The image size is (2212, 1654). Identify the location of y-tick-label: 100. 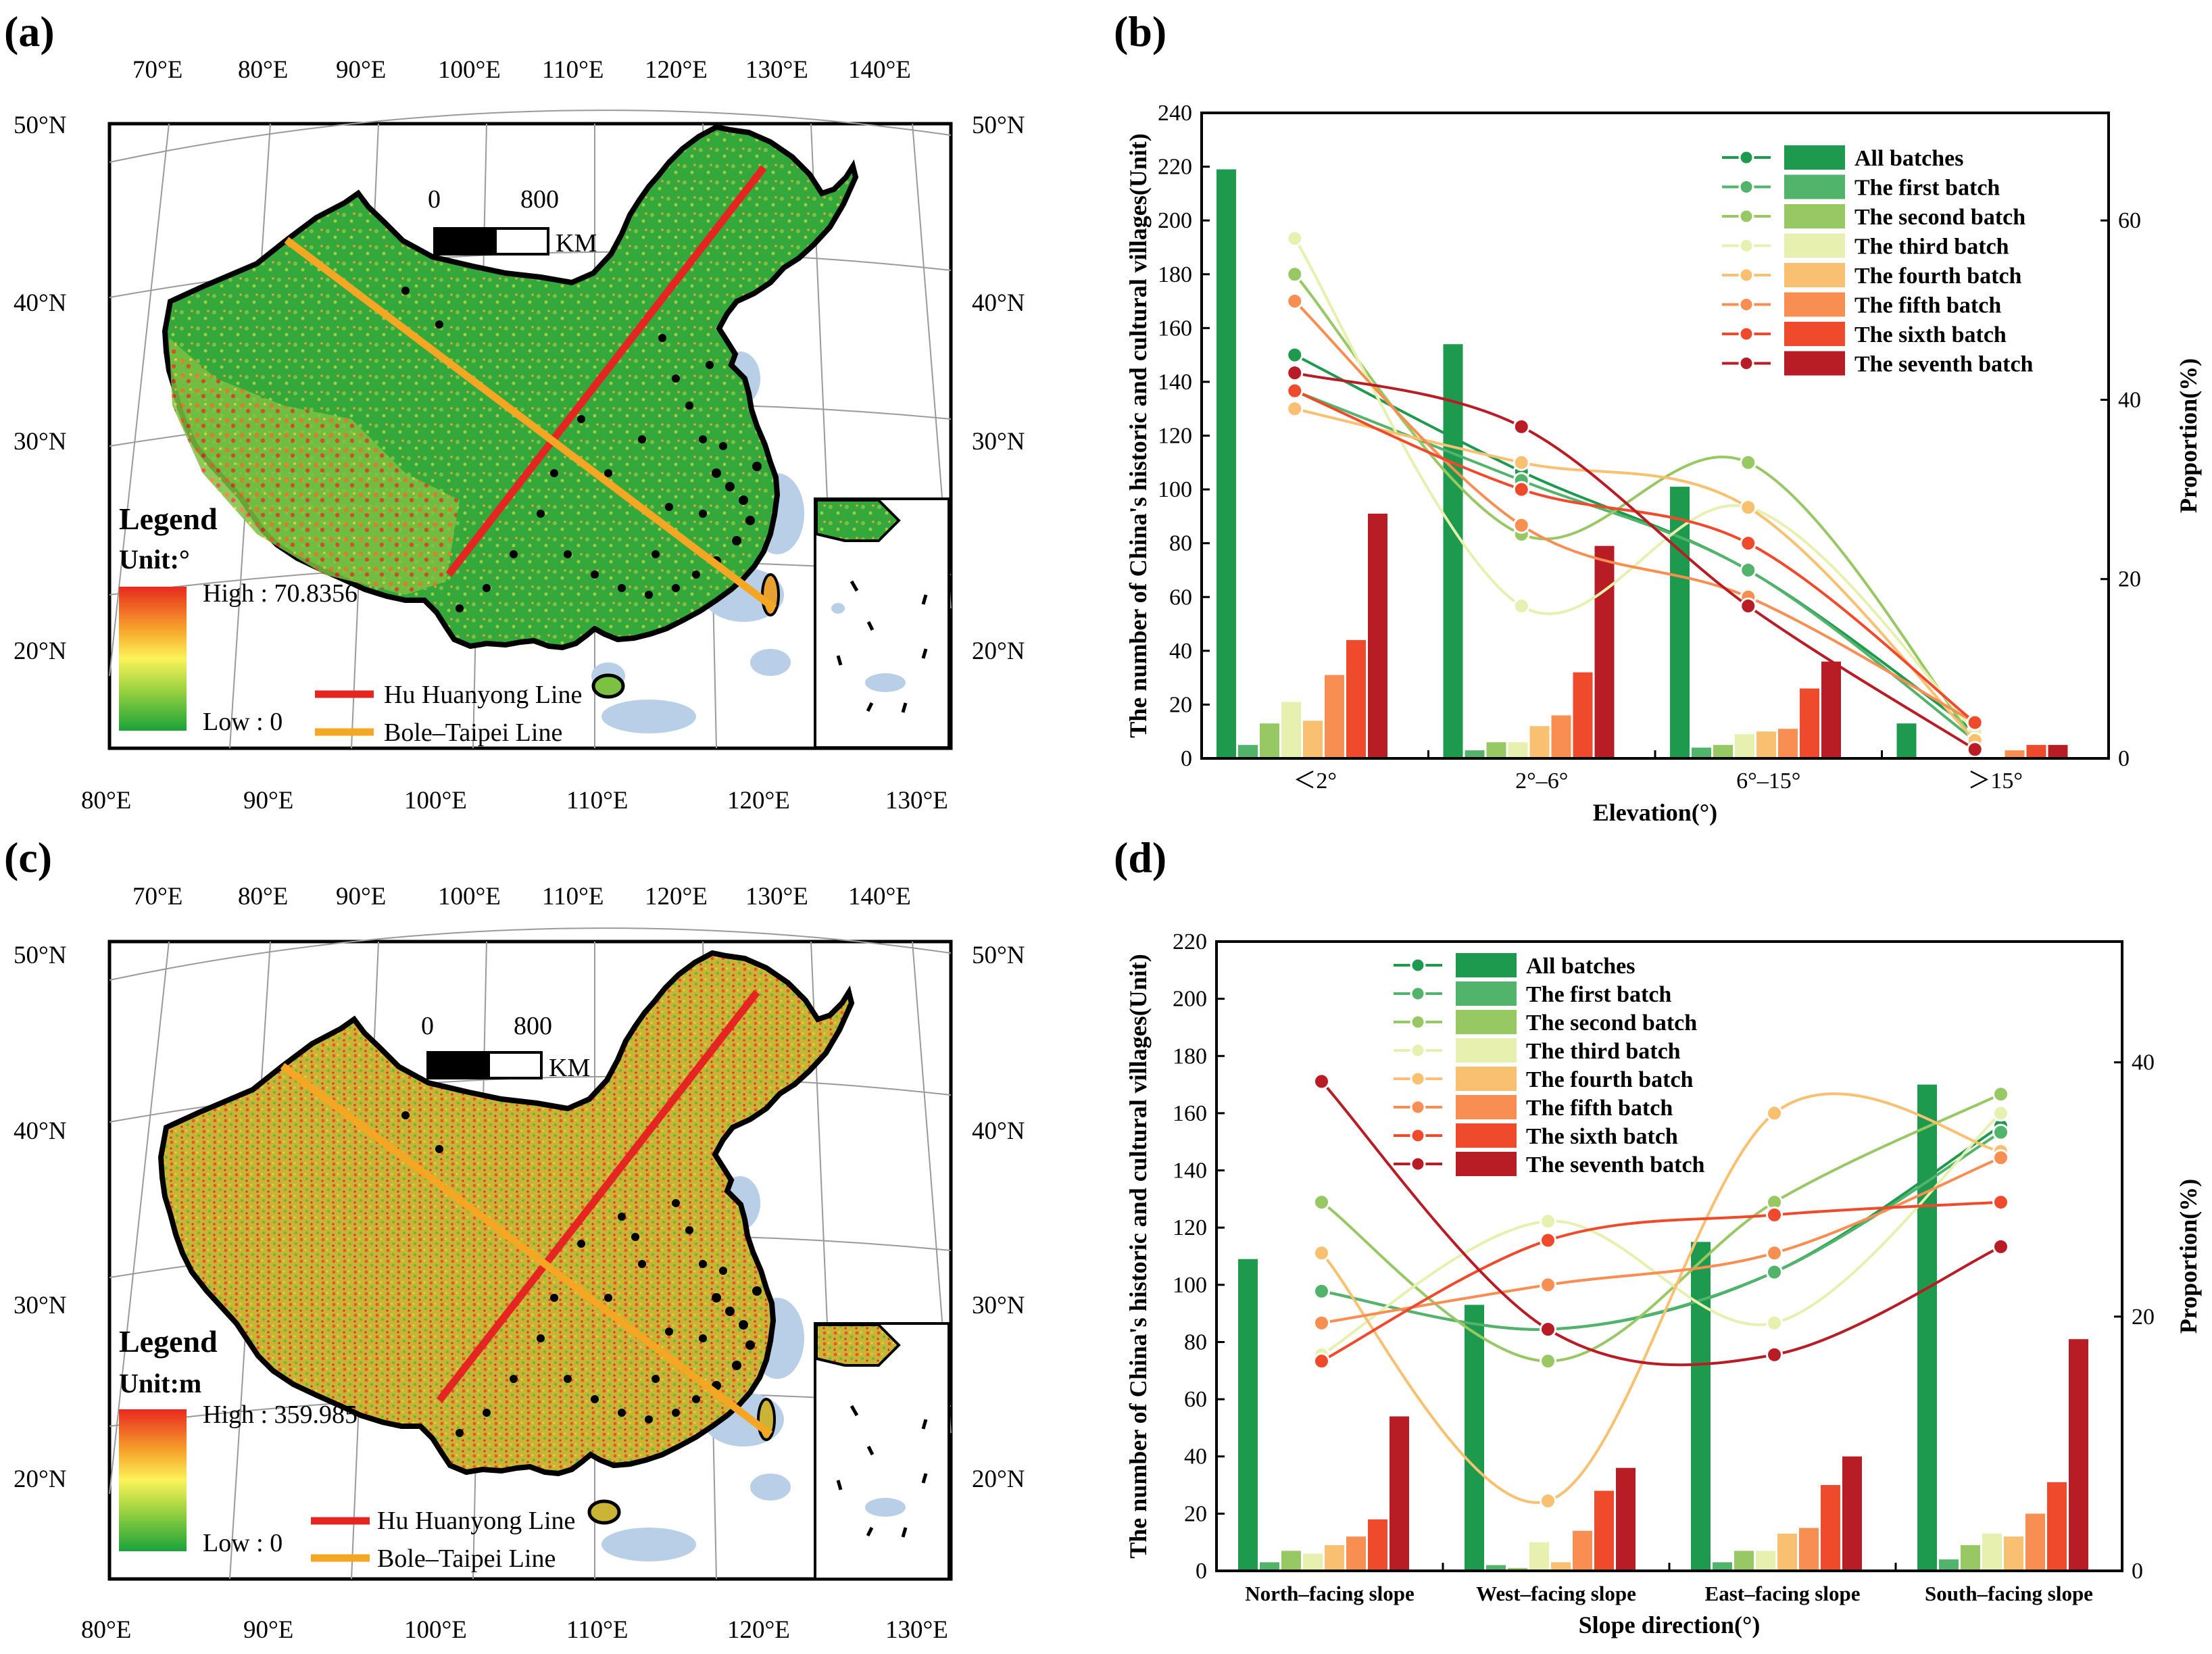
(1175, 489).